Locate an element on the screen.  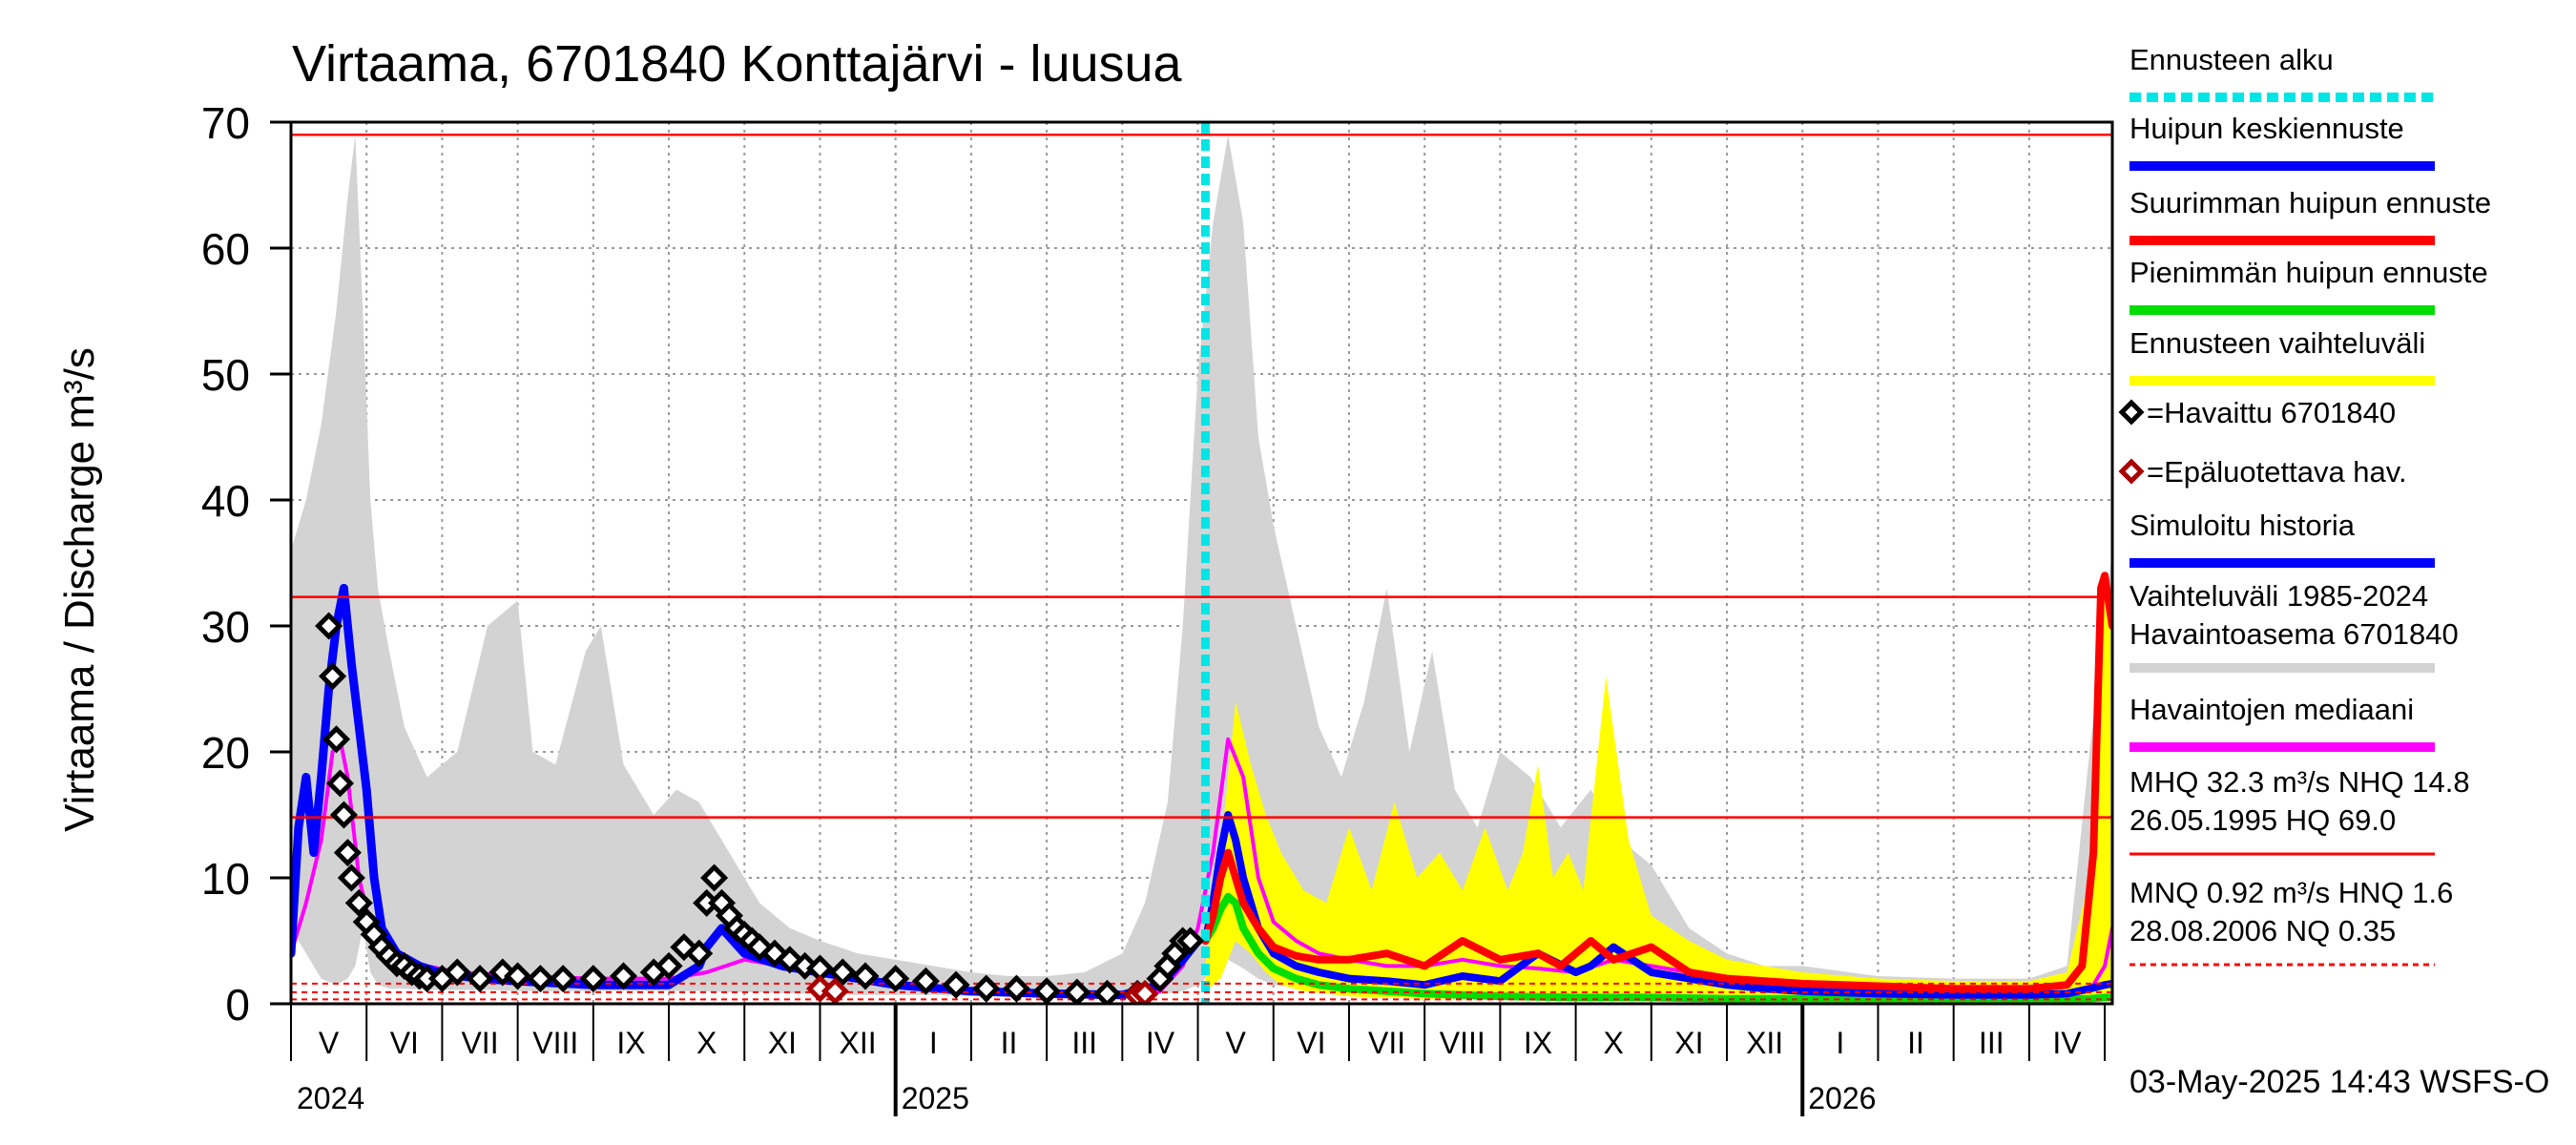
legend-label: 26.05.1995 HQ 69.0 is located at coordinates (2262, 820).